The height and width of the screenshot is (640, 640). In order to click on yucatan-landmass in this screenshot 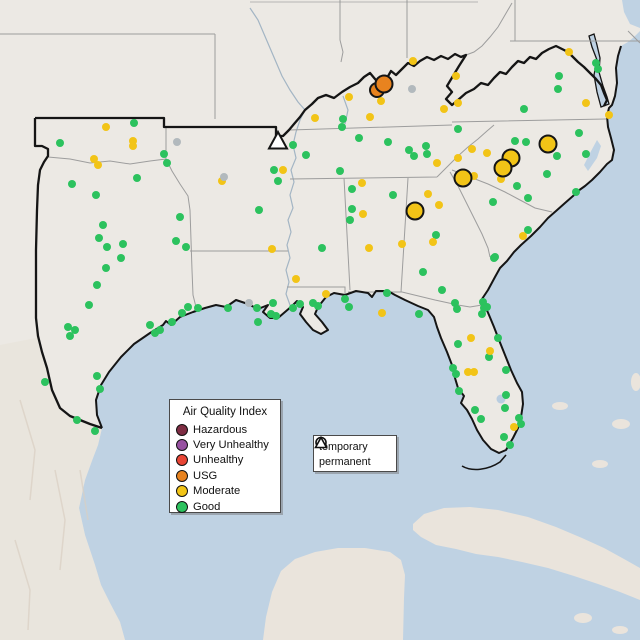, I will do `click(334, 594)`.